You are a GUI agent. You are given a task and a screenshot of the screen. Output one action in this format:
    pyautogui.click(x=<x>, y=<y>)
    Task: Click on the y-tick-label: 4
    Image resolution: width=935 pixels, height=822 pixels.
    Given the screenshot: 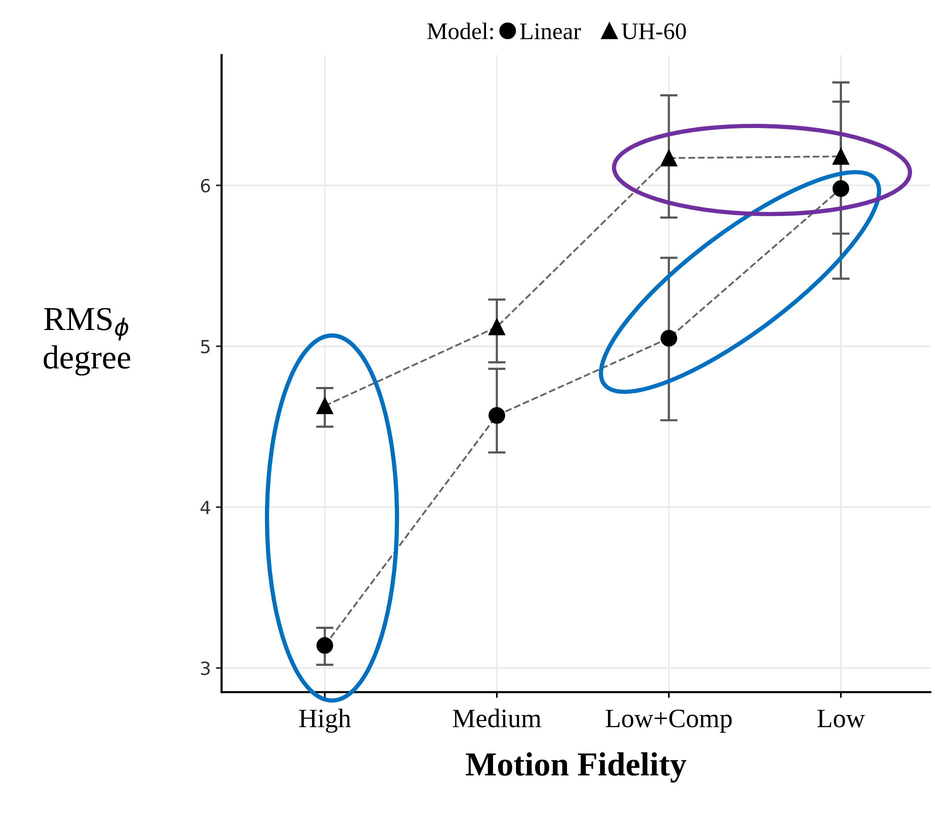 What is the action you would take?
    pyautogui.click(x=205, y=507)
    